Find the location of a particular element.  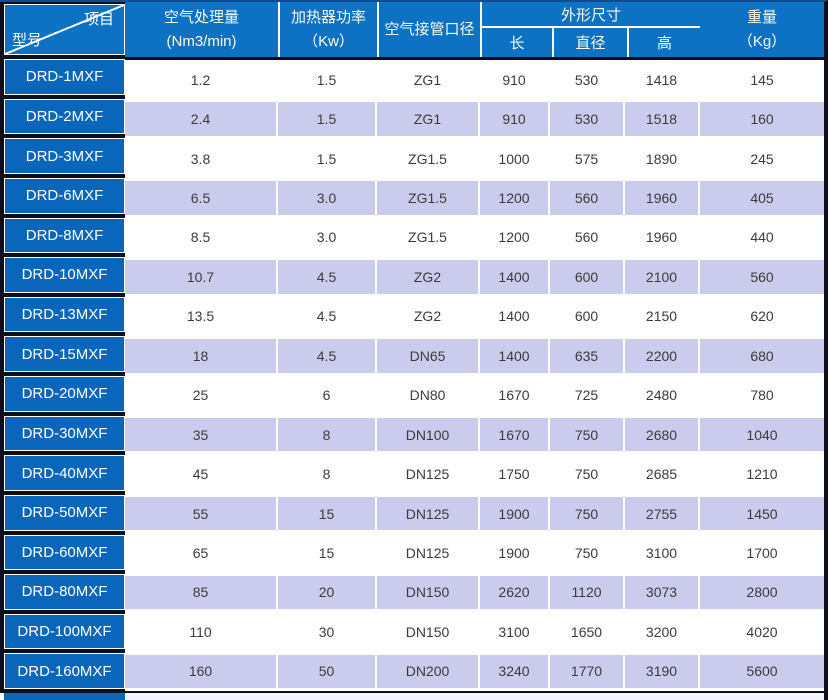

model-cell: DRD-100MXF is located at coordinates (64, 631).